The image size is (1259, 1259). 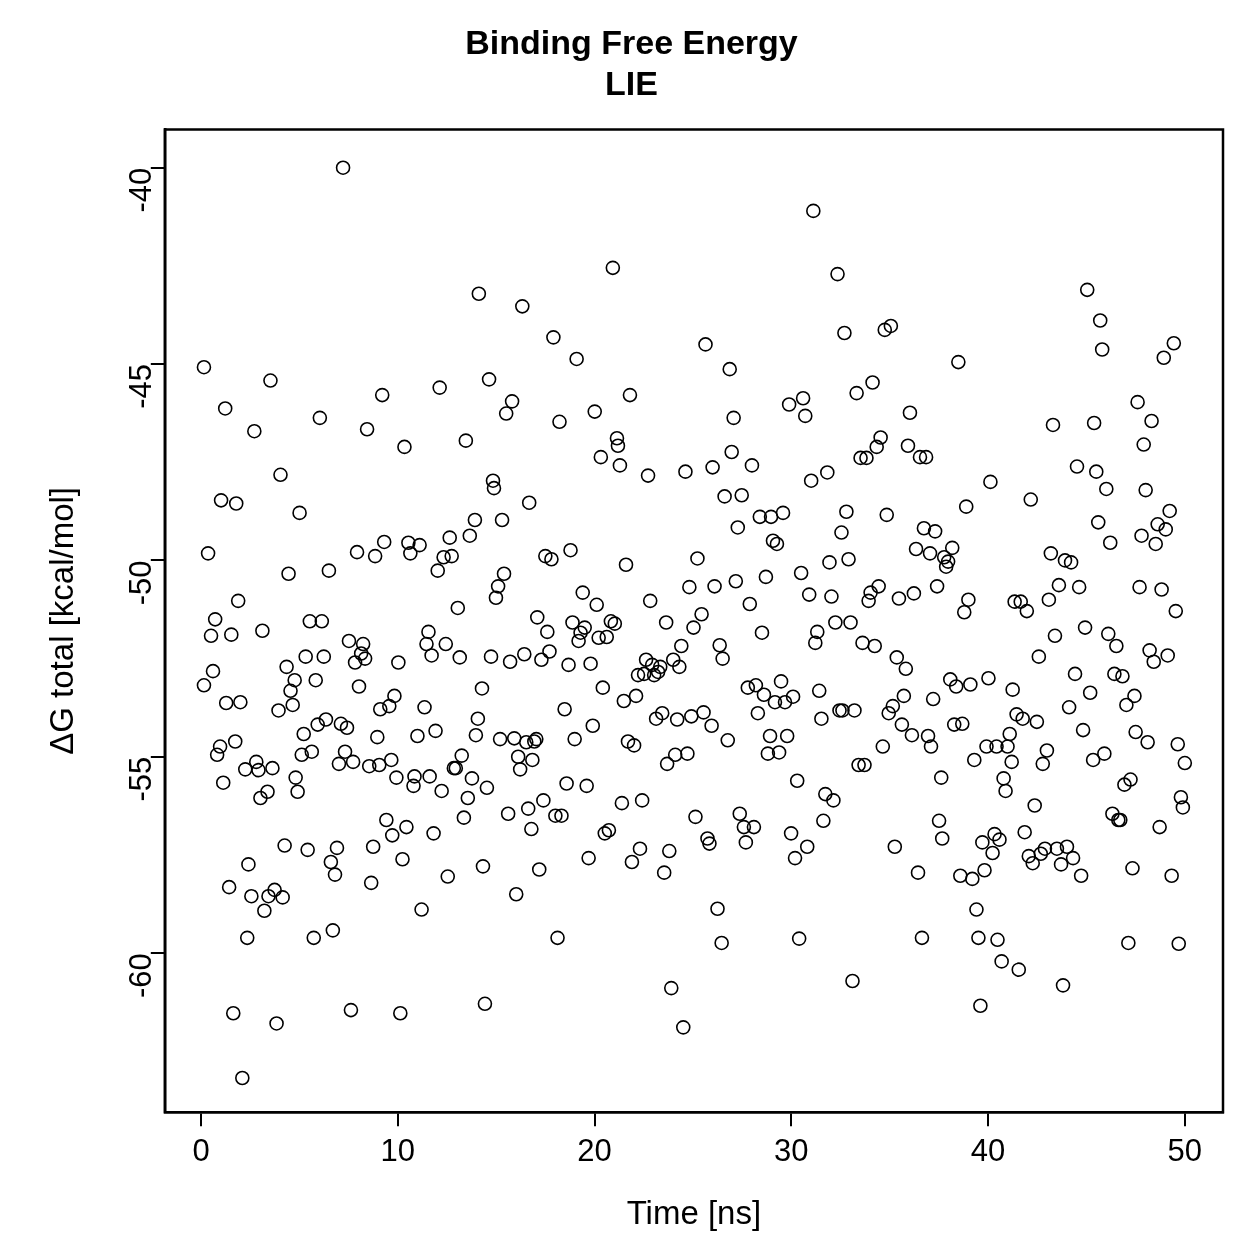 What do you see at coordinates (201, 1151) in the screenshot?
I see `x-tick-label: 0` at bounding box center [201, 1151].